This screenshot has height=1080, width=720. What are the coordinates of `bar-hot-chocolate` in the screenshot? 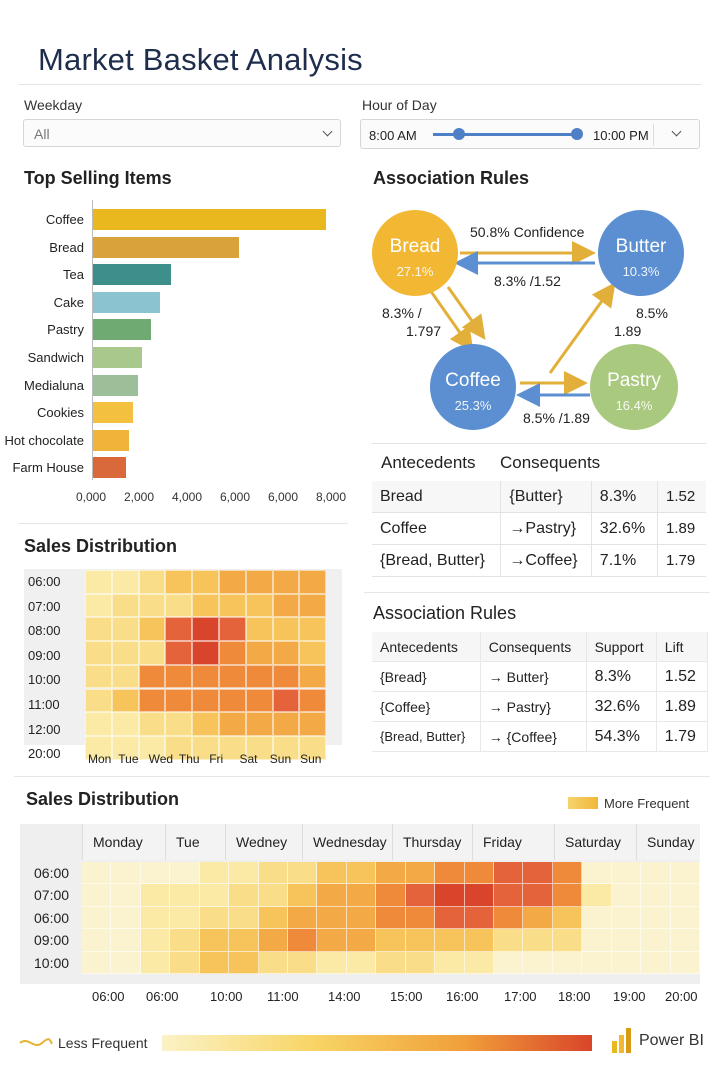 It's located at (111, 440).